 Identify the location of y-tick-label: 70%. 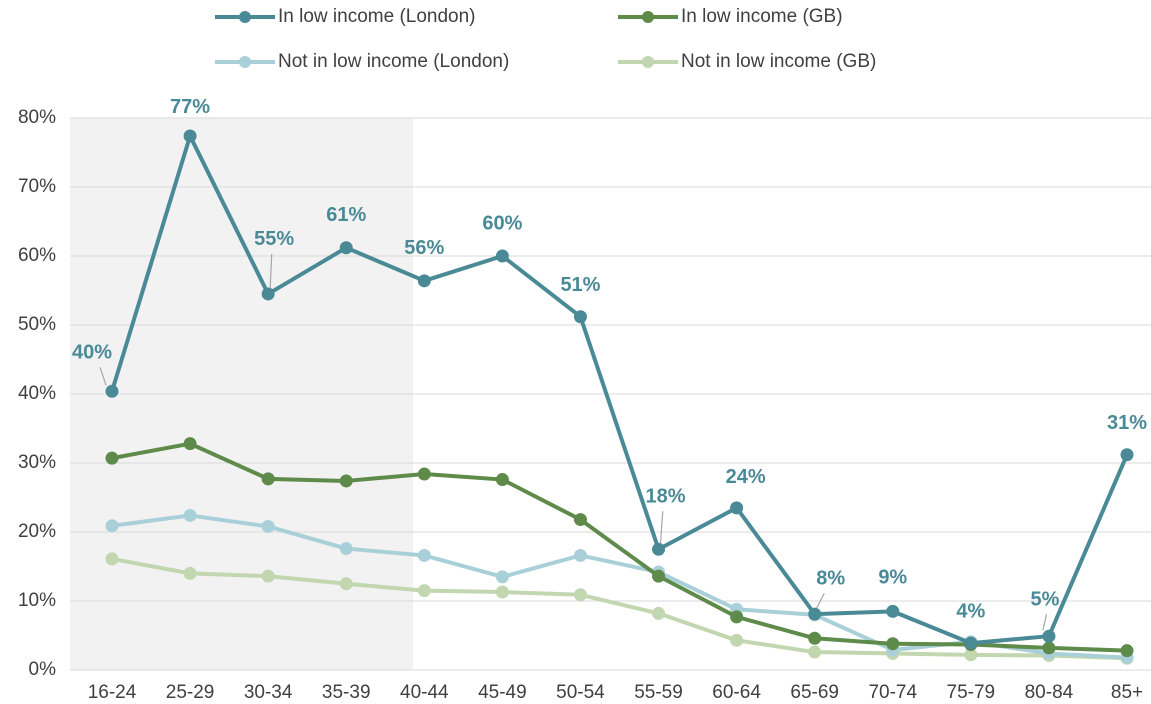
(37, 186).